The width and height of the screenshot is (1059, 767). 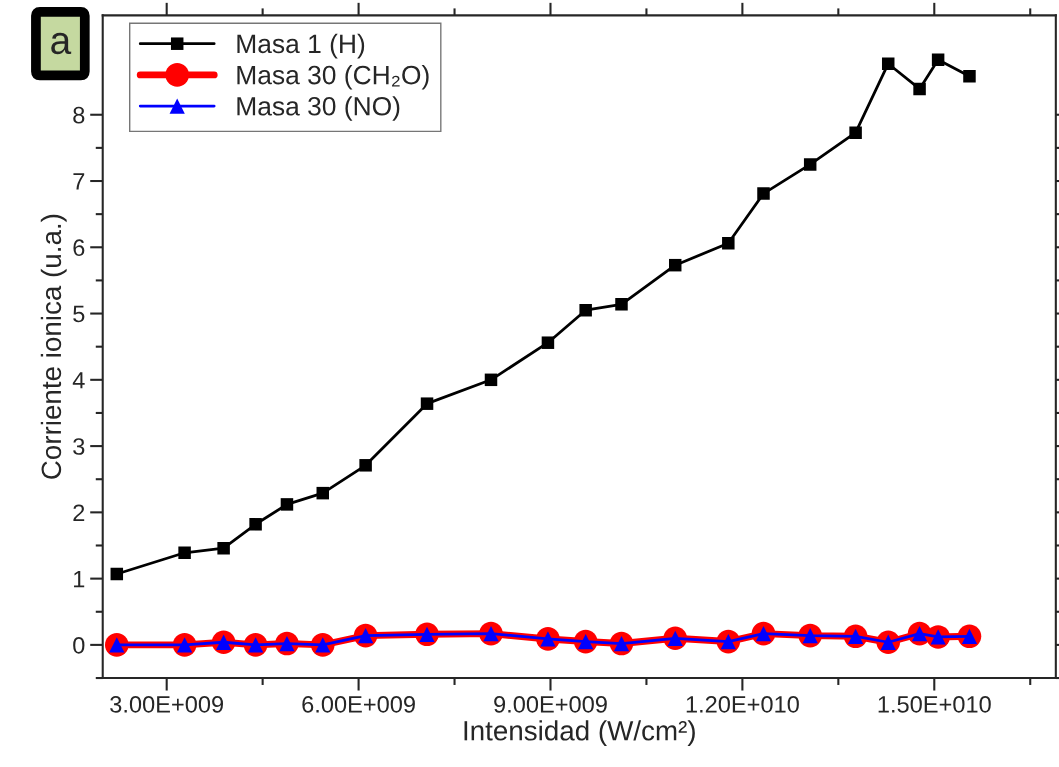 What do you see at coordinates (79, 512) in the screenshot?
I see `y-tick-label: 2` at bounding box center [79, 512].